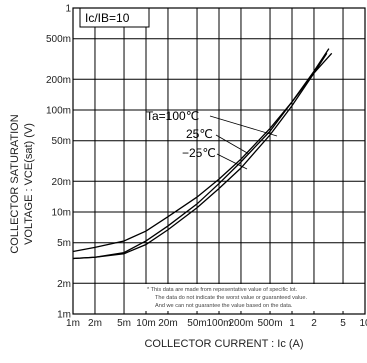  Describe the element at coordinates (95, 323) in the screenshot. I see `x-tick-label: 2m` at that location.